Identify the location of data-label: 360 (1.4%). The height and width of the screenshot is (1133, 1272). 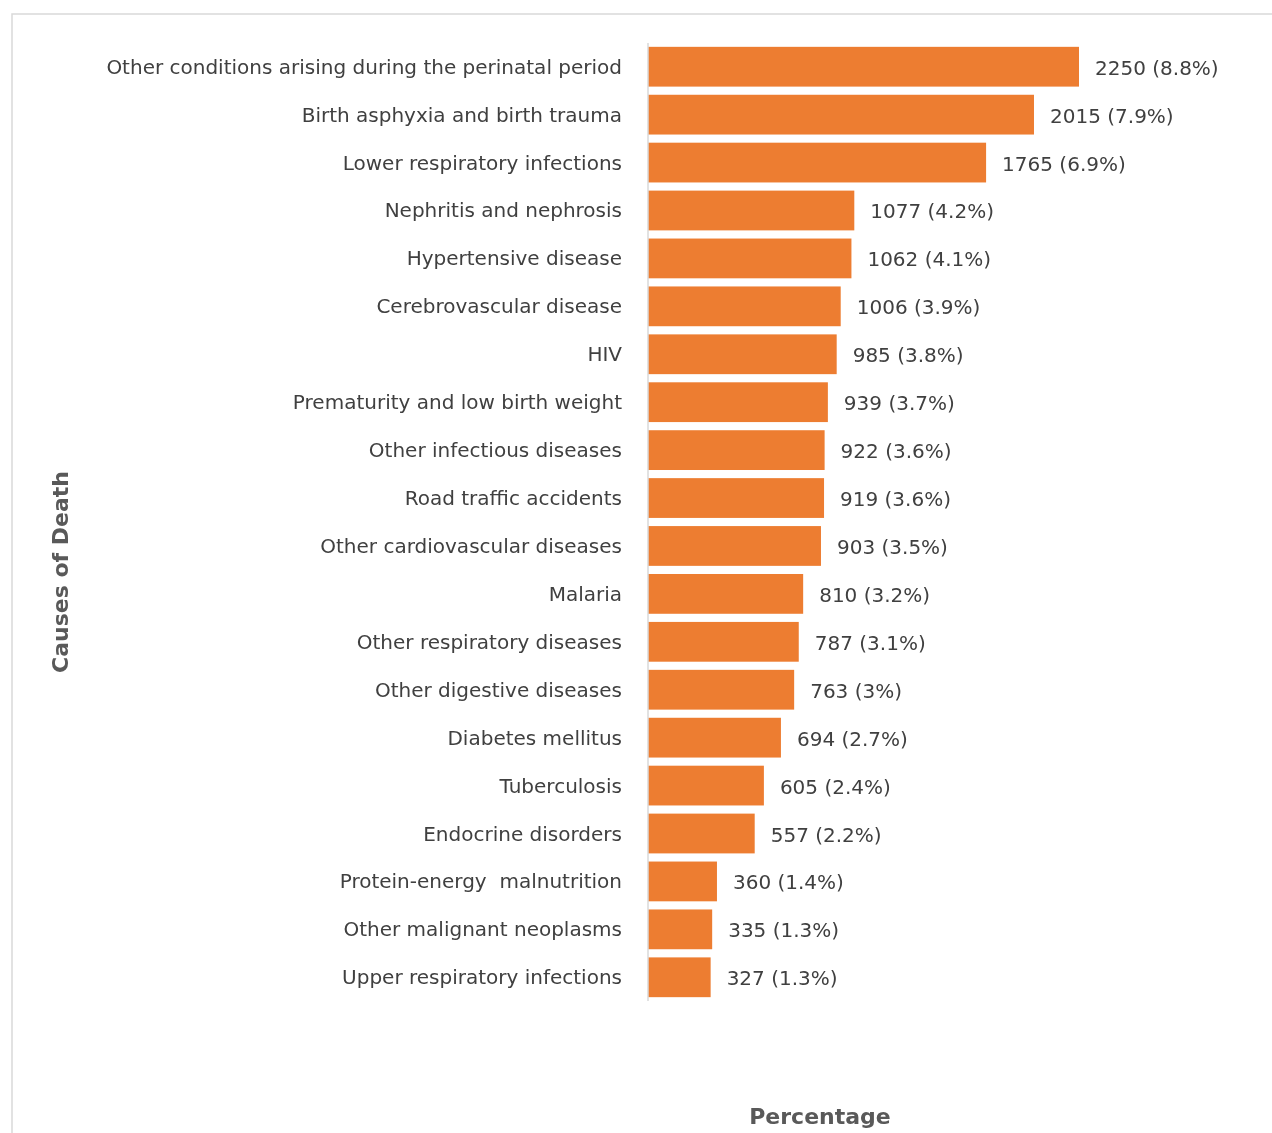
(788, 882).